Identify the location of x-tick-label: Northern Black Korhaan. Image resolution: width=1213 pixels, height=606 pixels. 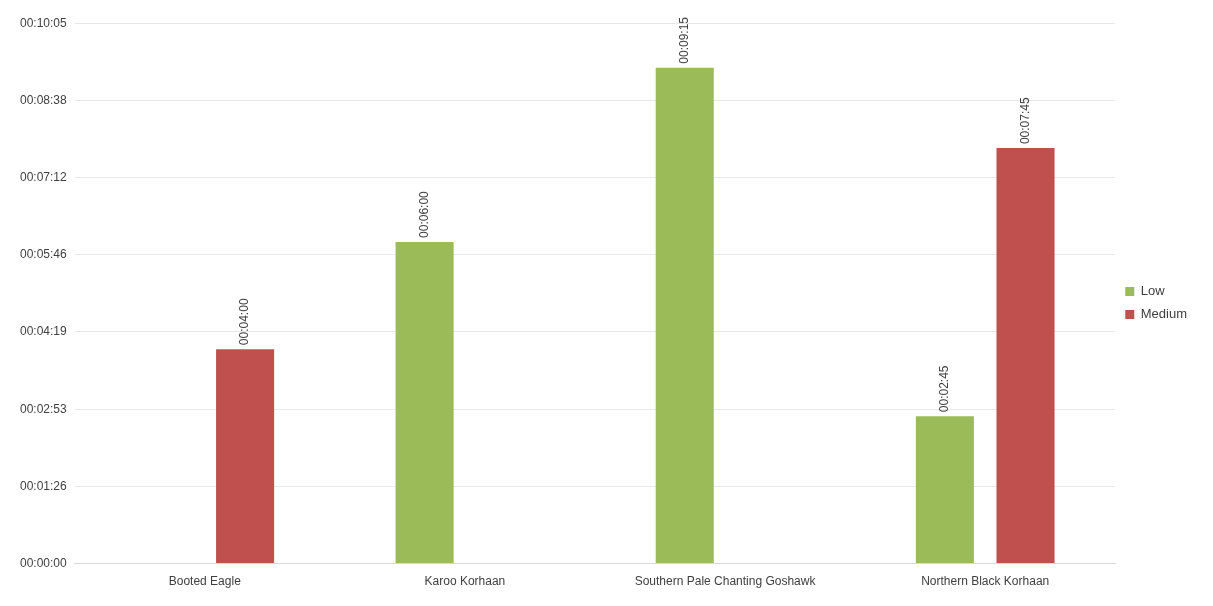
(985, 581).